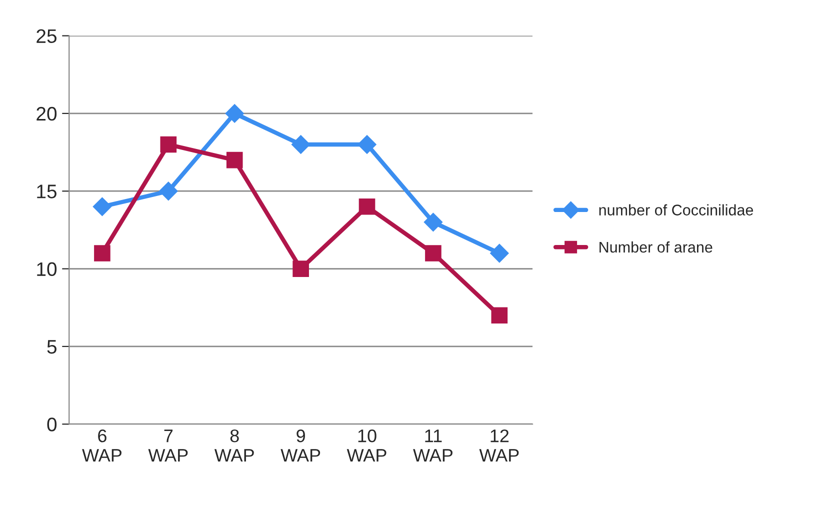 The width and height of the screenshot is (813, 511). Describe the element at coordinates (47, 269) in the screenshot. I see `y-tick-label: 10` at that location.